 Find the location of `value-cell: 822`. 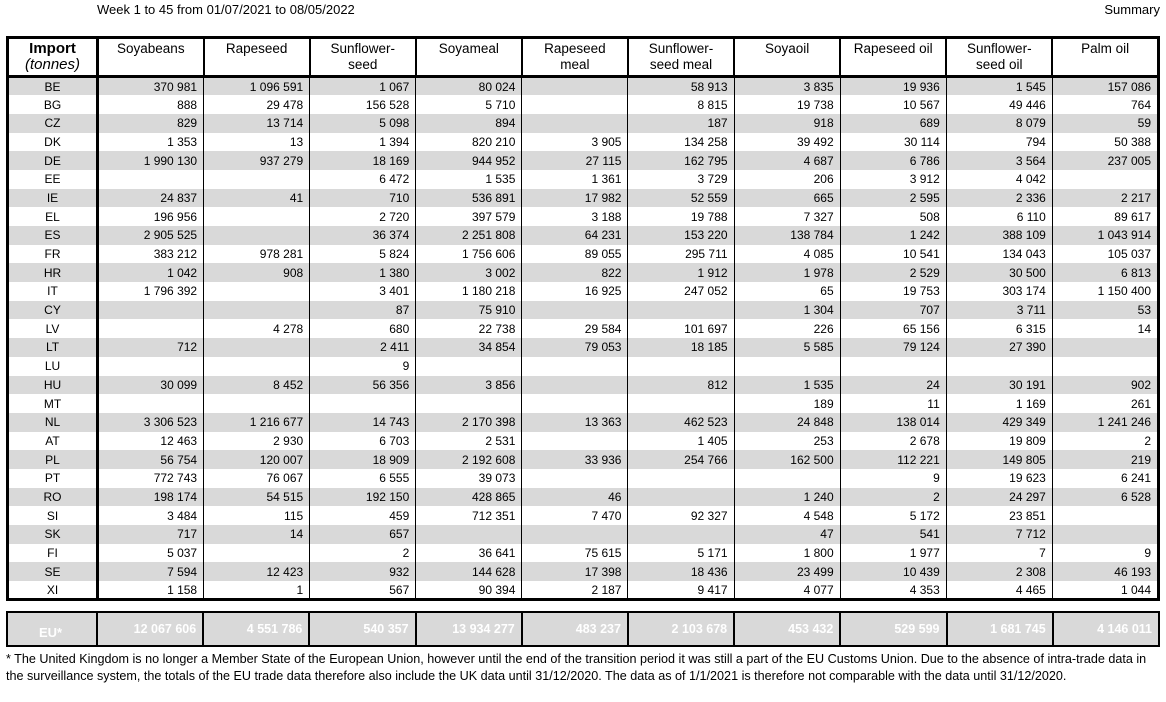

value-cell: 822 is located at coordinates (575, 273).